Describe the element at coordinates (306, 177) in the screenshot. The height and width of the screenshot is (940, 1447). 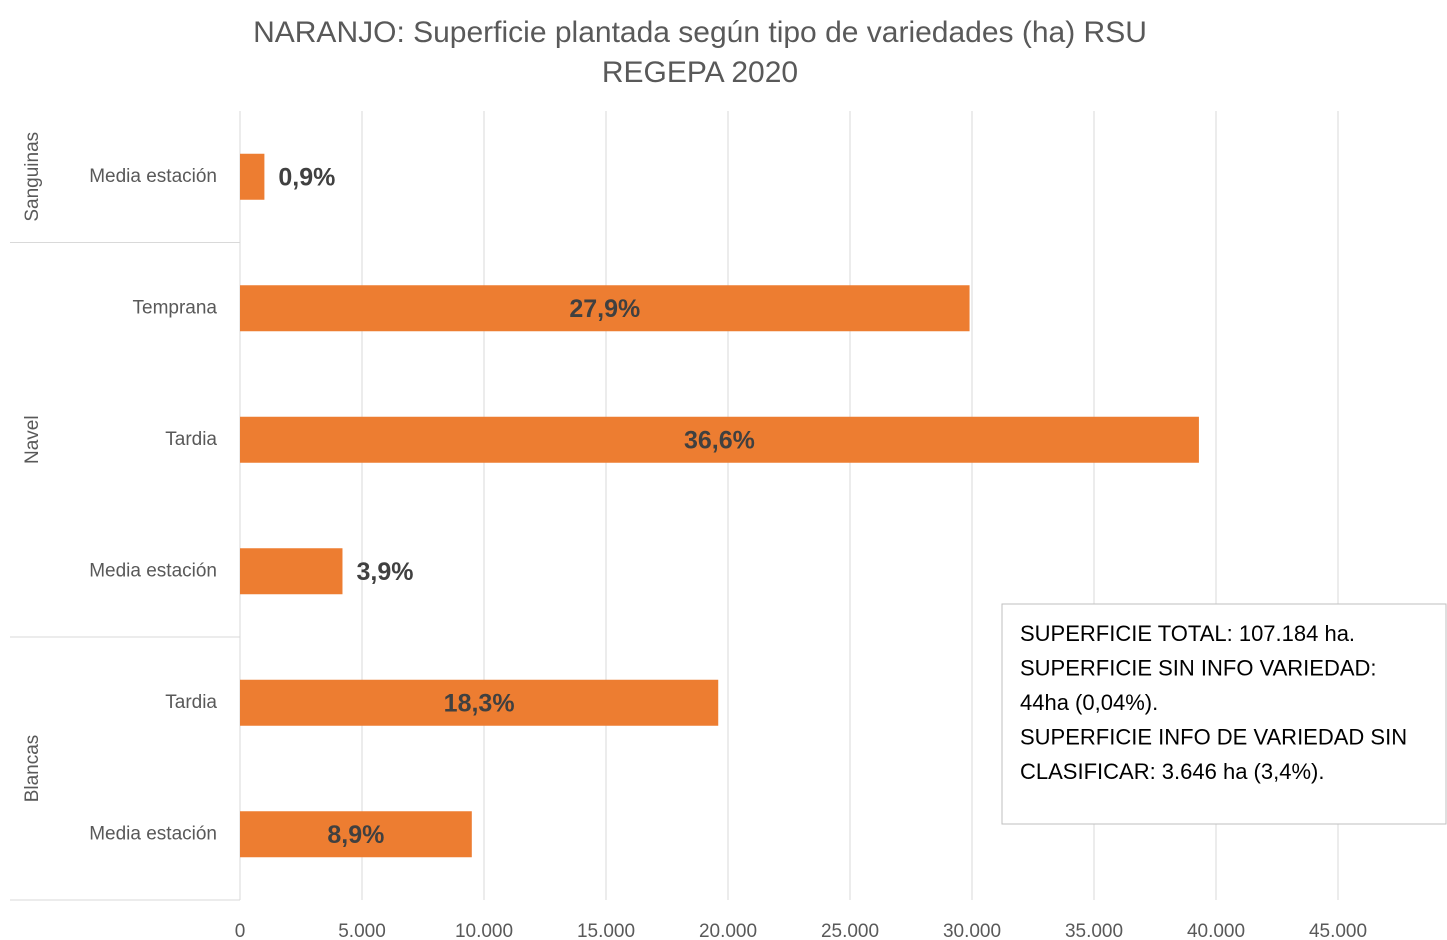
I see `data-label: 0,9%` at that location.